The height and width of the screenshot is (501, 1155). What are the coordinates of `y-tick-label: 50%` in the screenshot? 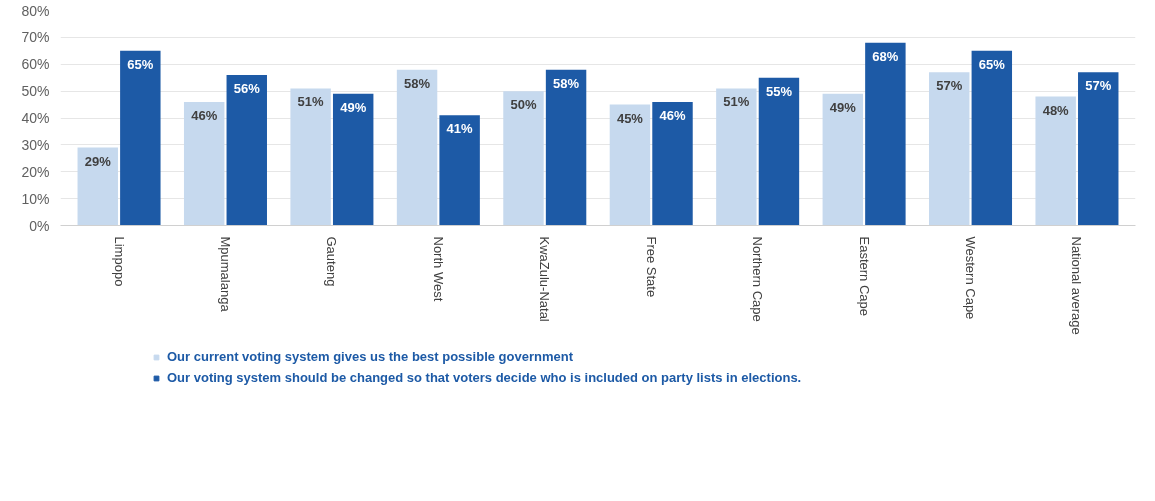 It's located at (35, 91).